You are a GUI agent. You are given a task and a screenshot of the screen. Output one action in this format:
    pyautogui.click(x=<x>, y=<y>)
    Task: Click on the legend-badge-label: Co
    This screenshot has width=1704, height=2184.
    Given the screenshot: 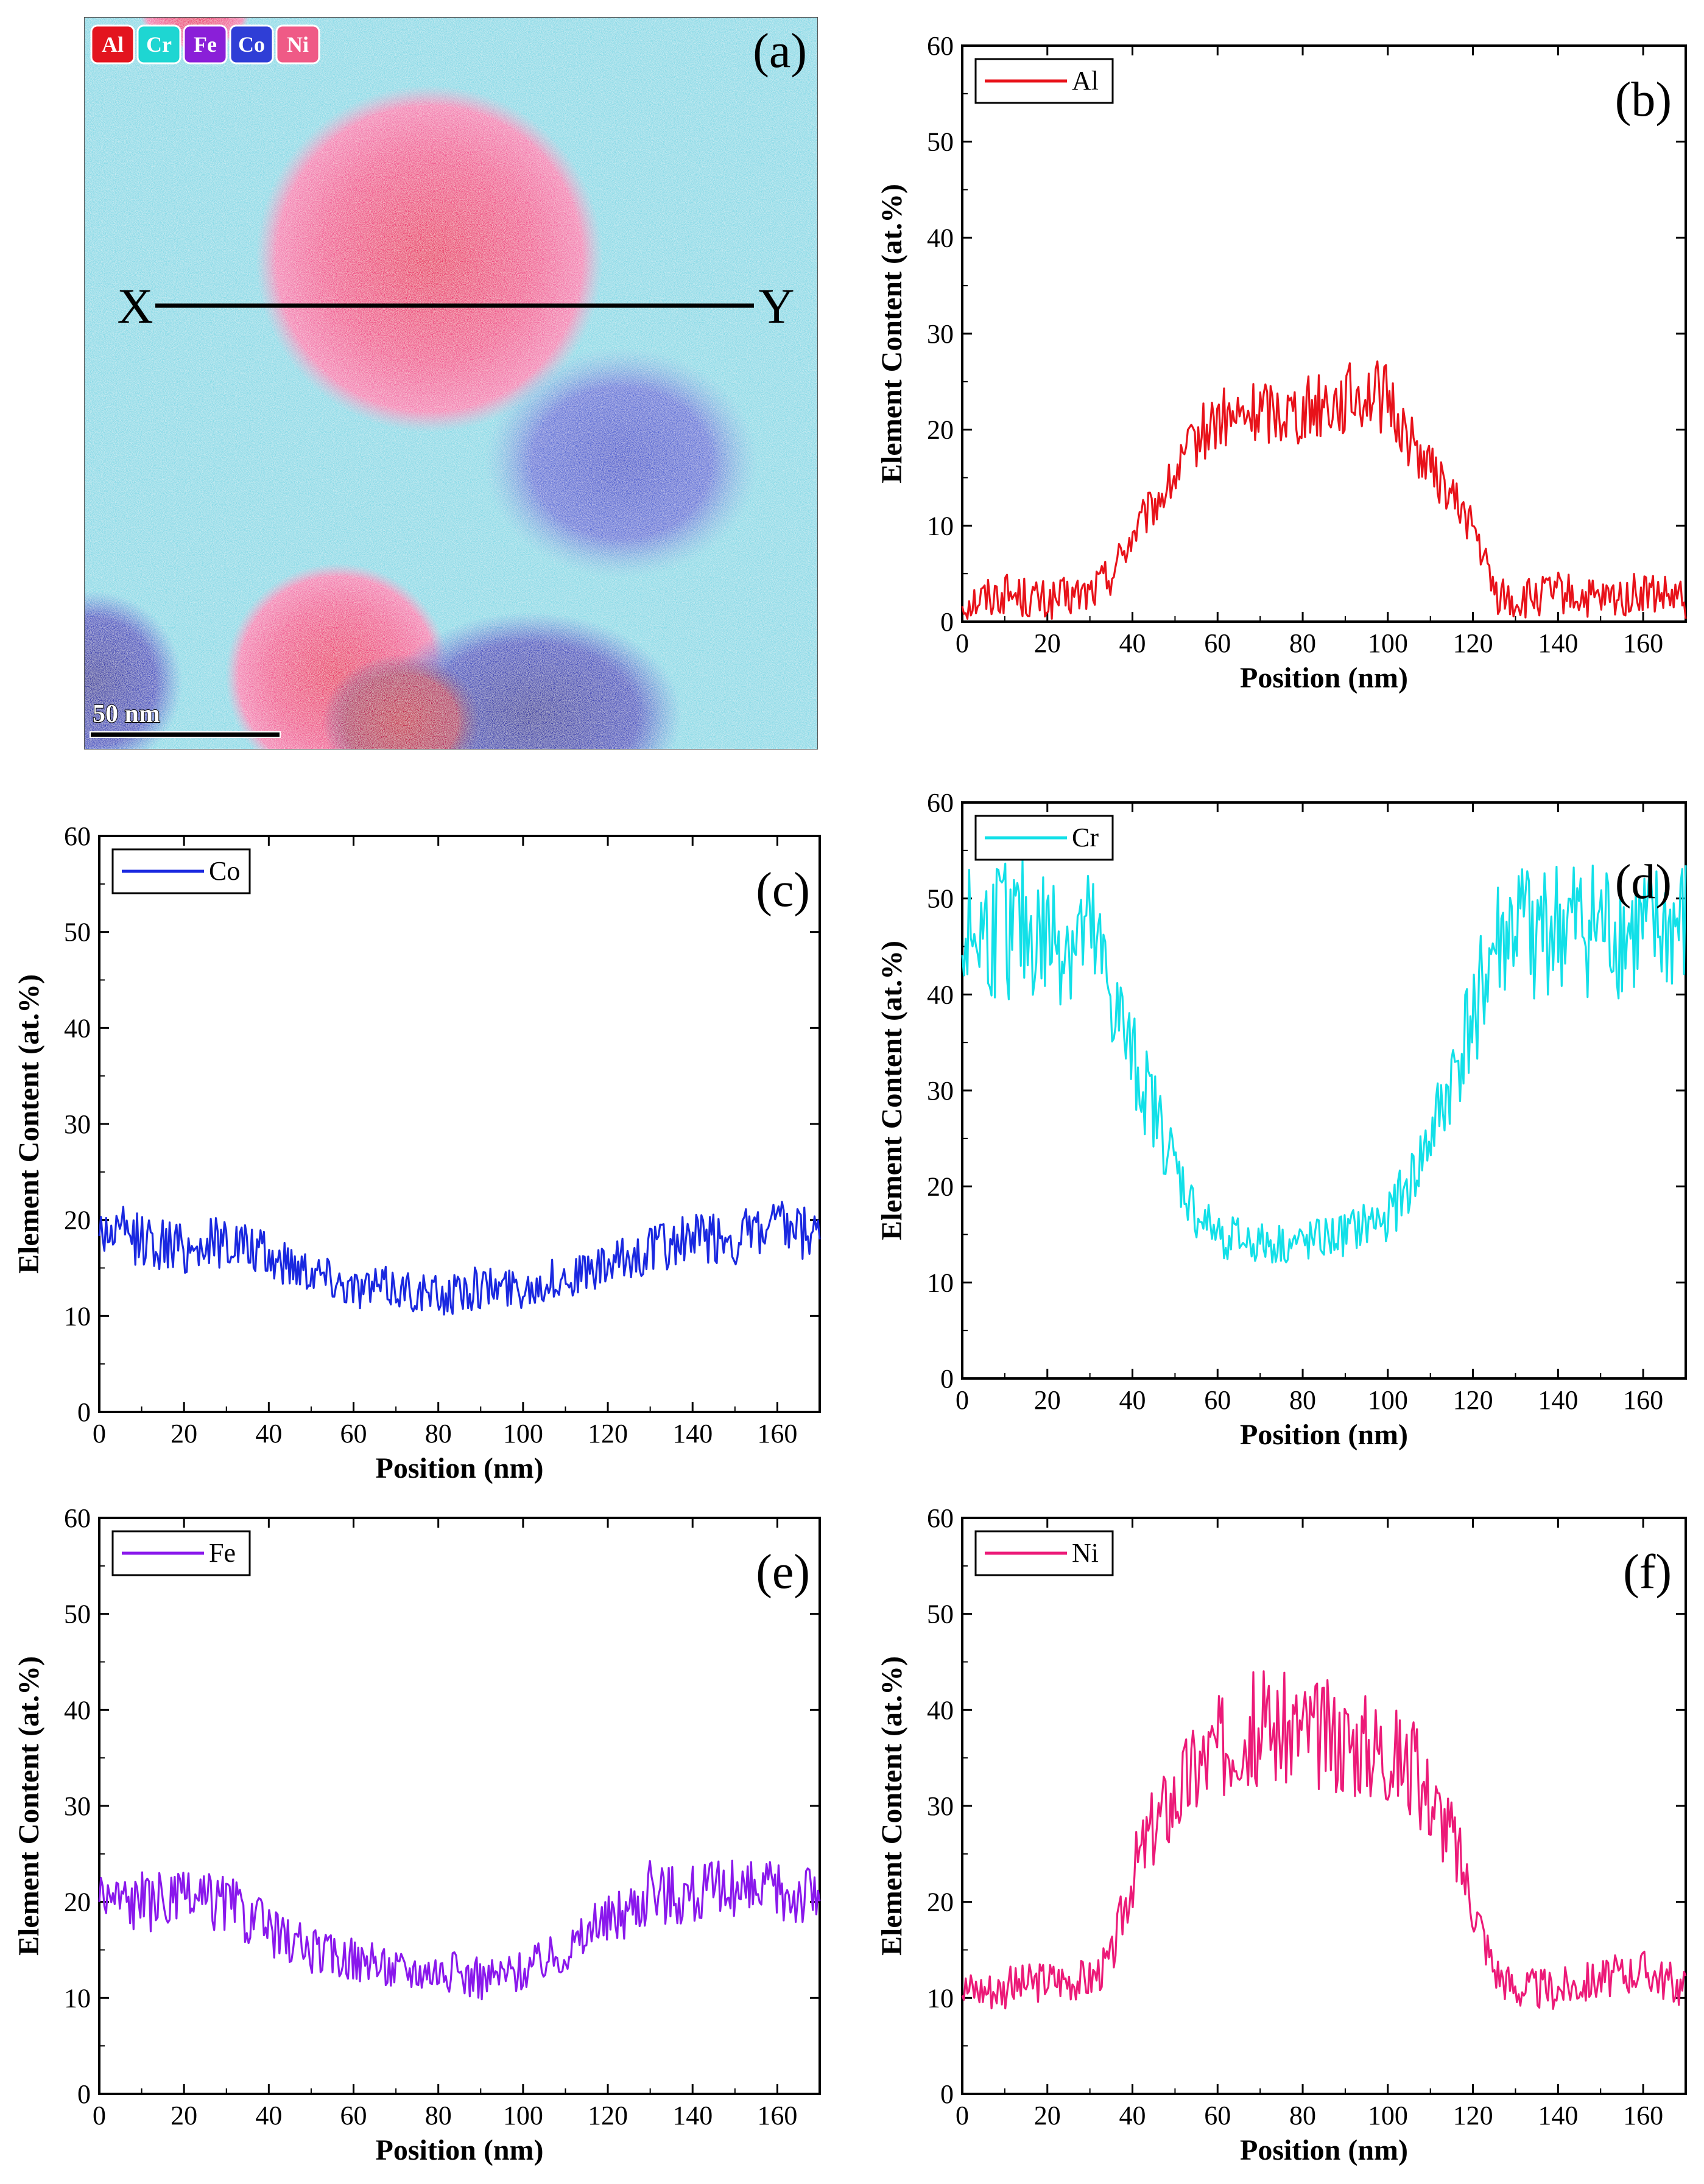 What is the action you would take?
    pyautogui.click(x=252, y=44)
    